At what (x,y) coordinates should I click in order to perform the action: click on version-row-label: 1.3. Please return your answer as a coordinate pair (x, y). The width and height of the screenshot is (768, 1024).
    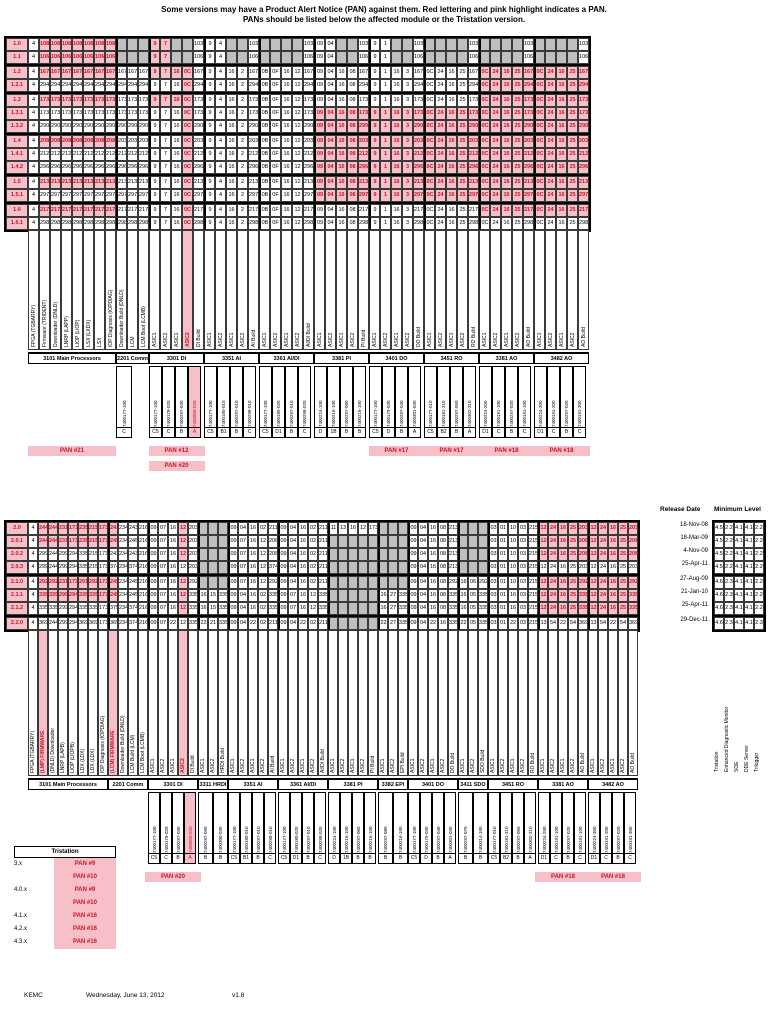
    Looking at the image, I should click on (17, 100).